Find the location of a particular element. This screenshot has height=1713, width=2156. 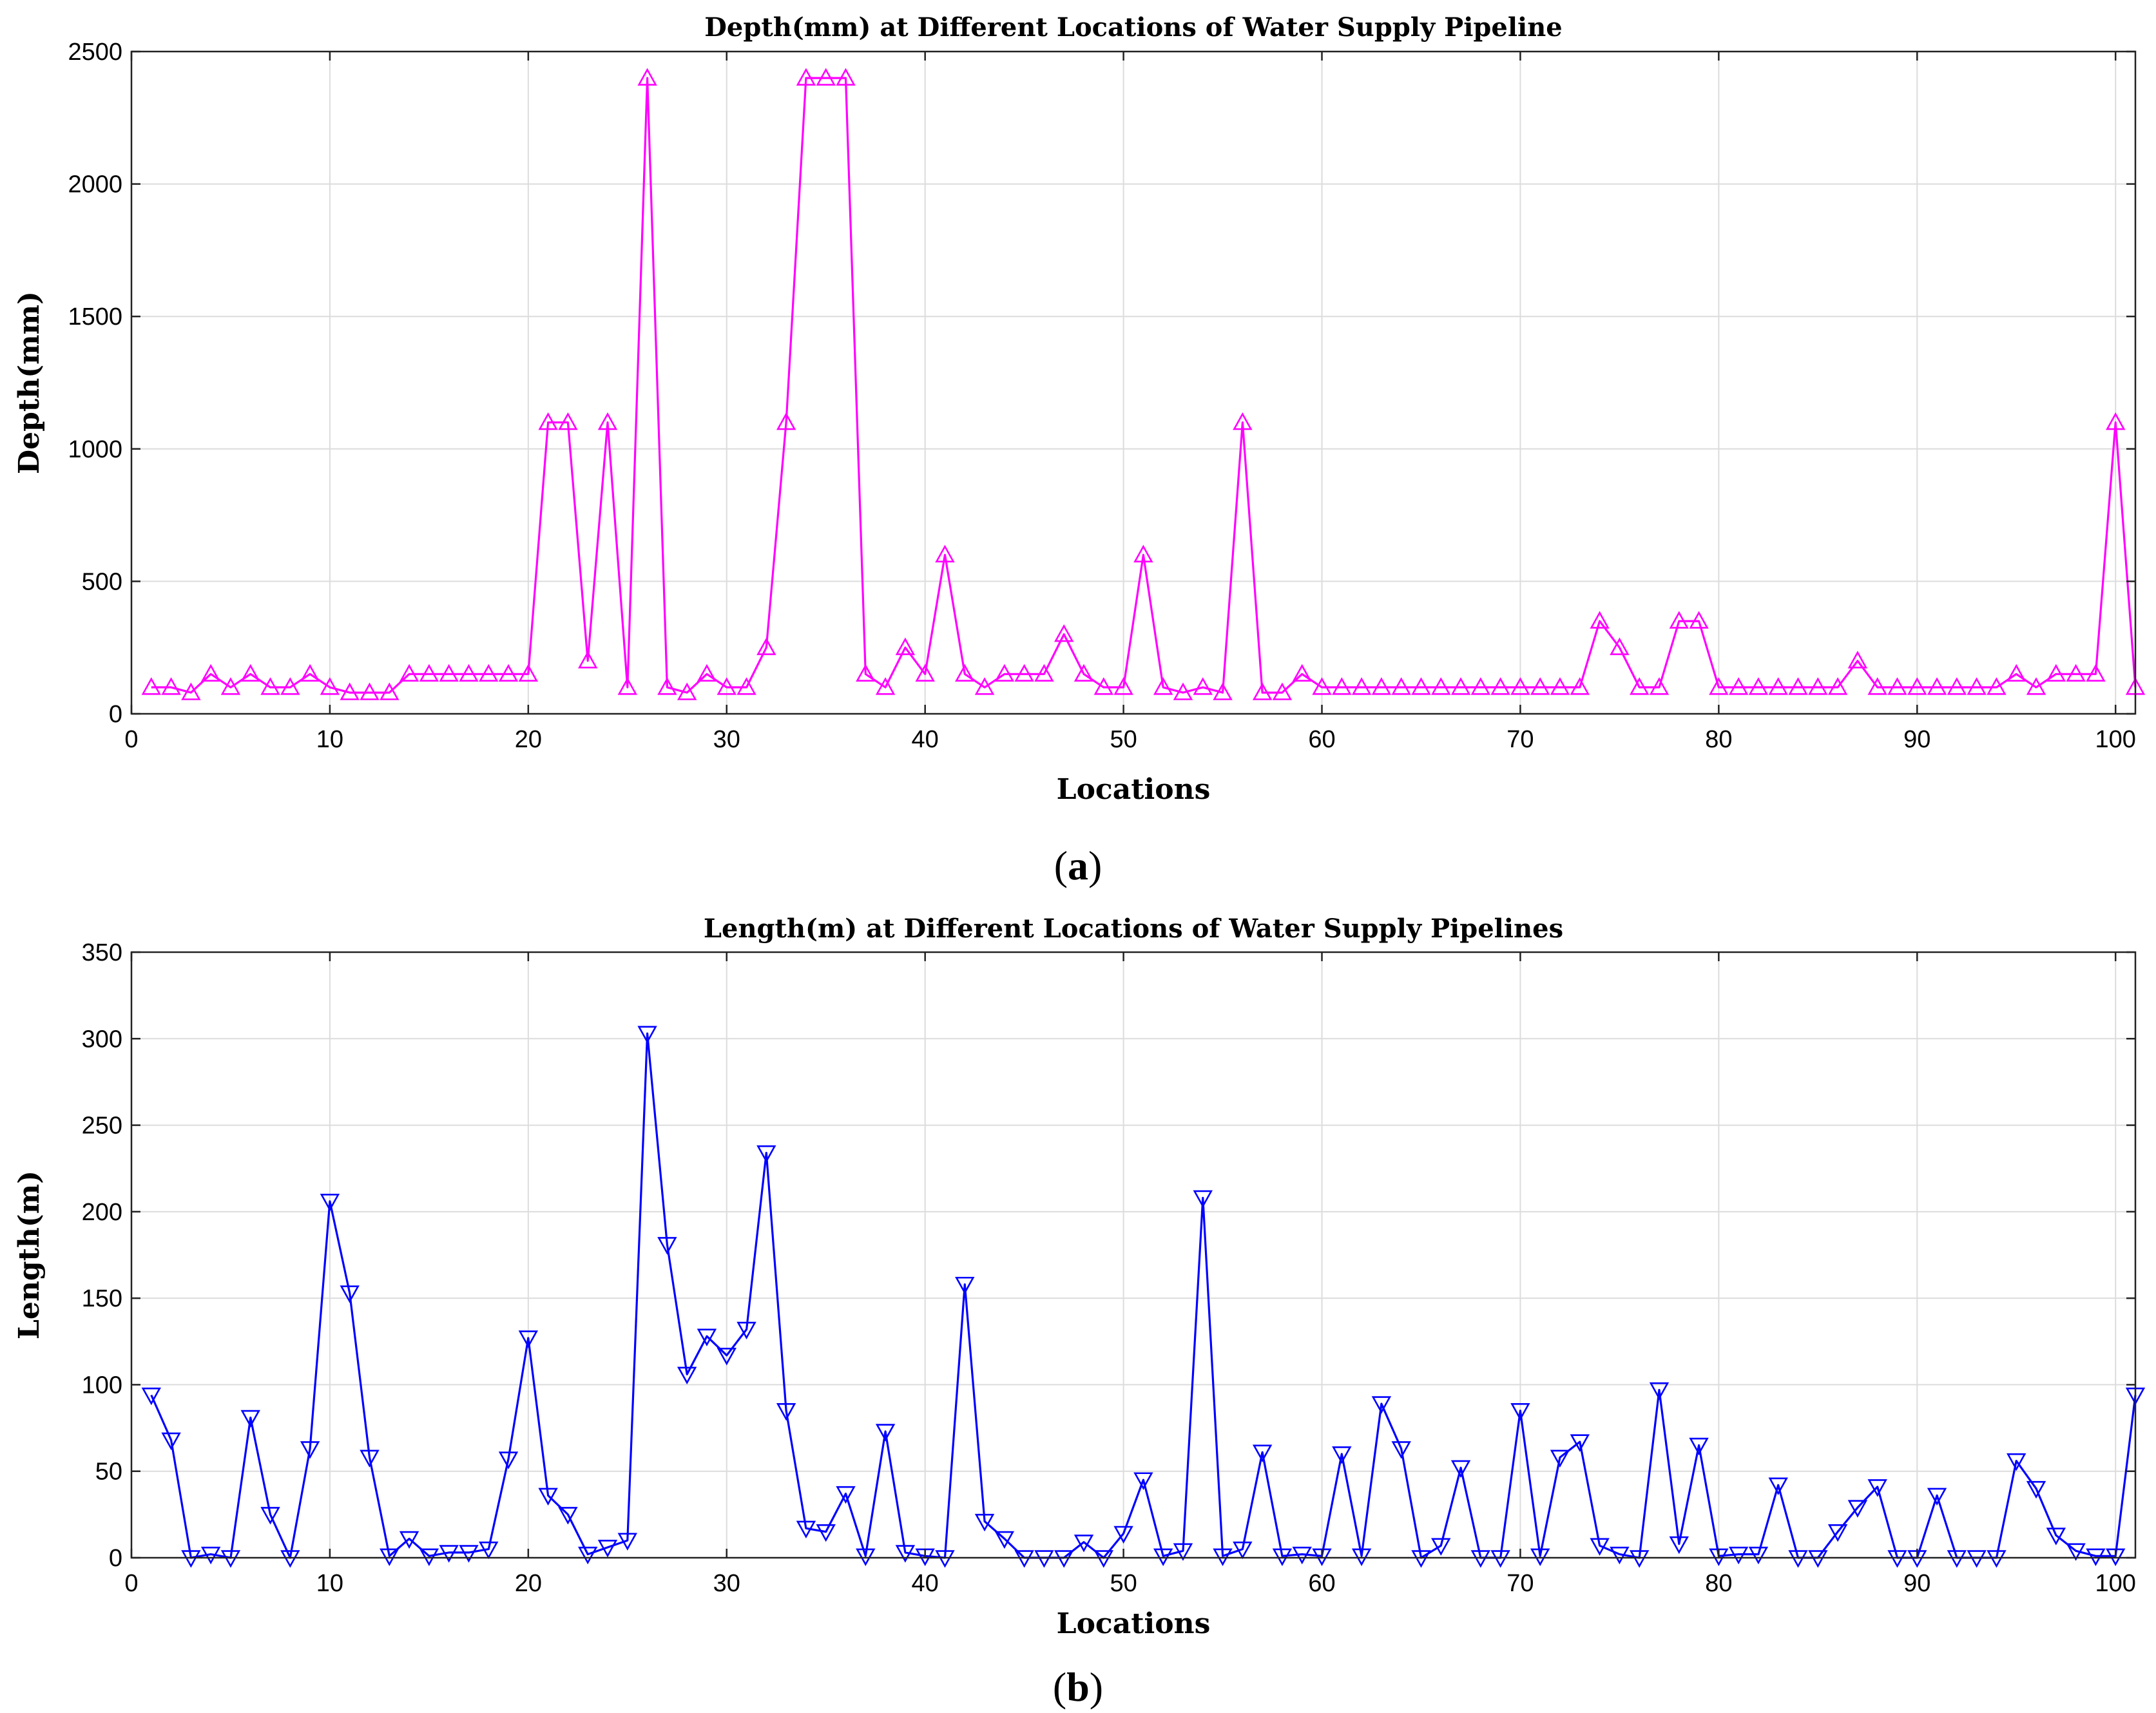

y-tick-label: 100 is located at coordinates (102, 1385).